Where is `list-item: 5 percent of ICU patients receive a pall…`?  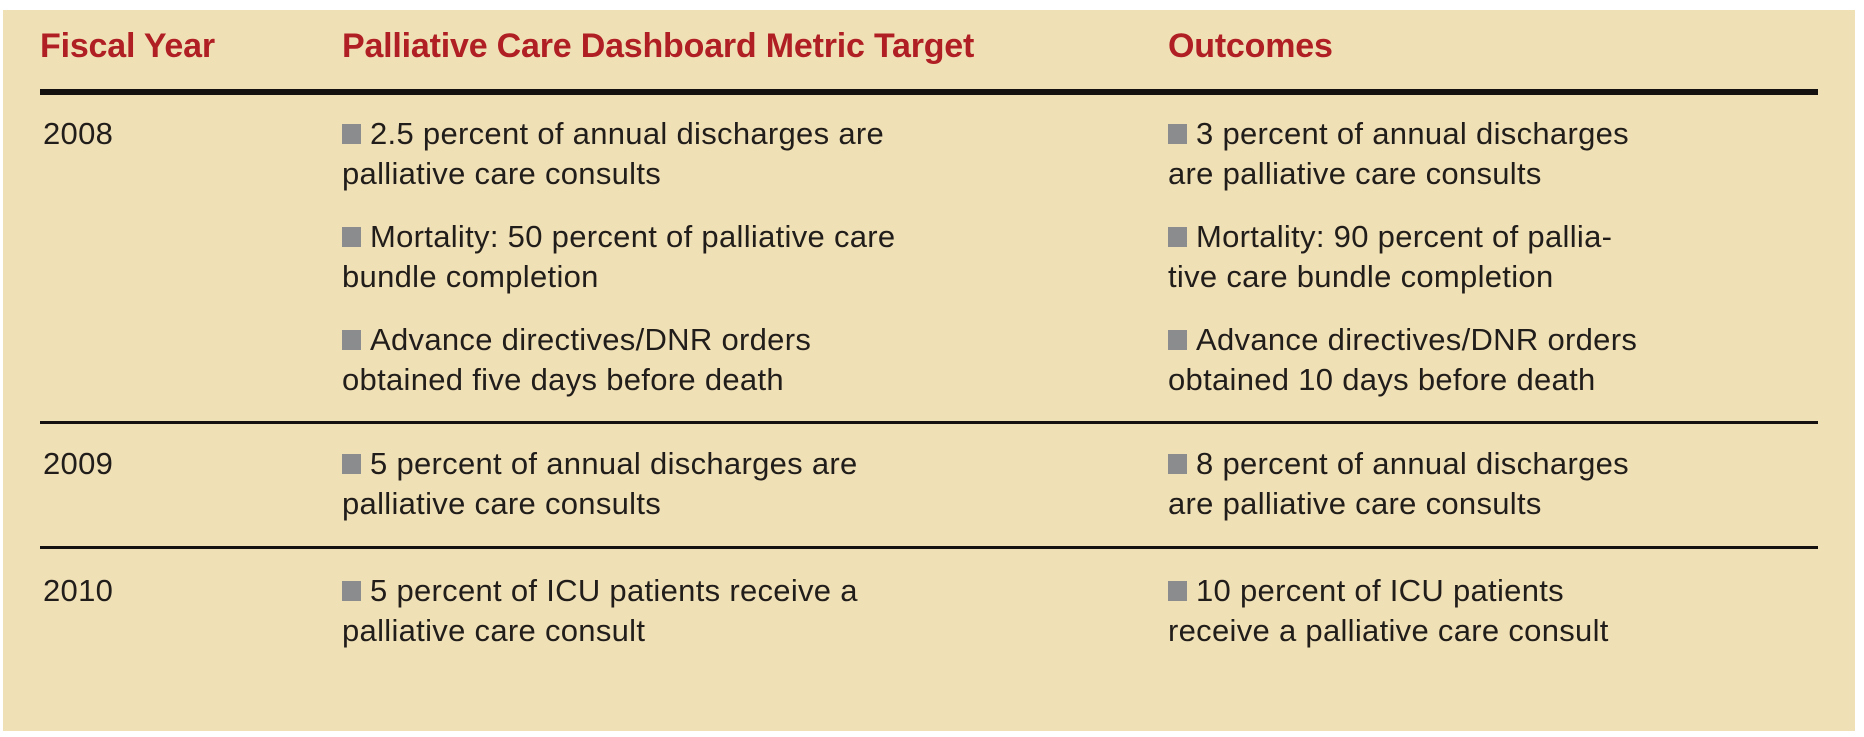
list-item: 5 percent of ICU patients receive a pall… is located at coordinates (755, 611).